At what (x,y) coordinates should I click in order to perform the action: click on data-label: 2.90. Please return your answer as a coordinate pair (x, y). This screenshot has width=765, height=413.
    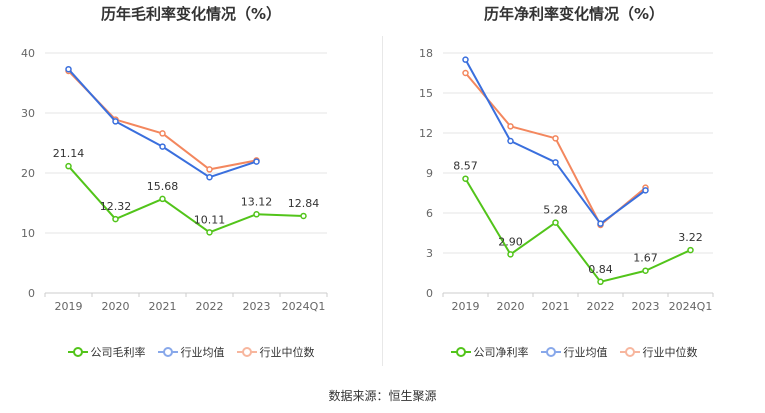
    Looking at the image, I should click on (510, 241).